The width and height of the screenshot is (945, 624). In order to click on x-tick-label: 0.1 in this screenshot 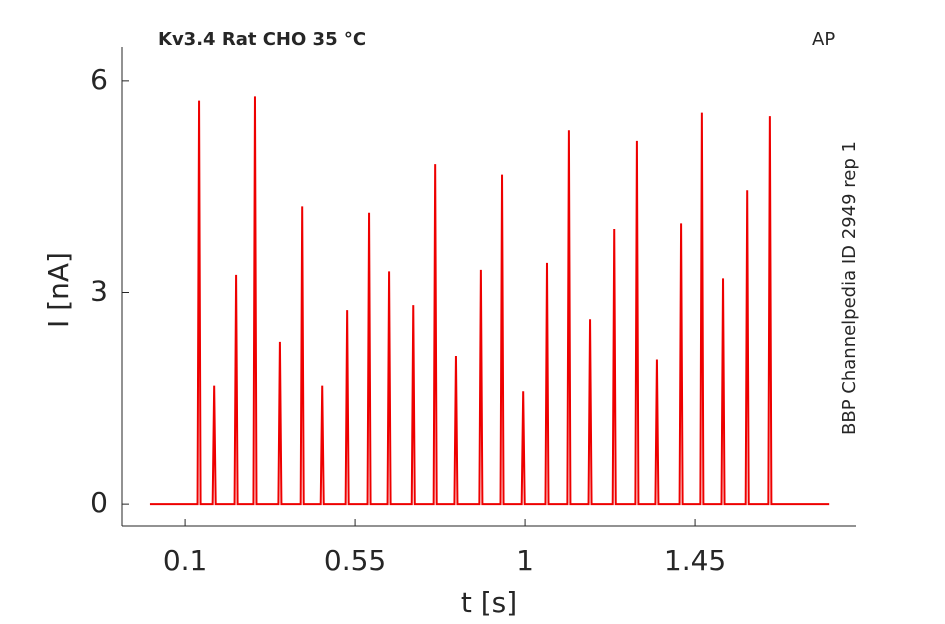, I will do `click(185, 560)`.